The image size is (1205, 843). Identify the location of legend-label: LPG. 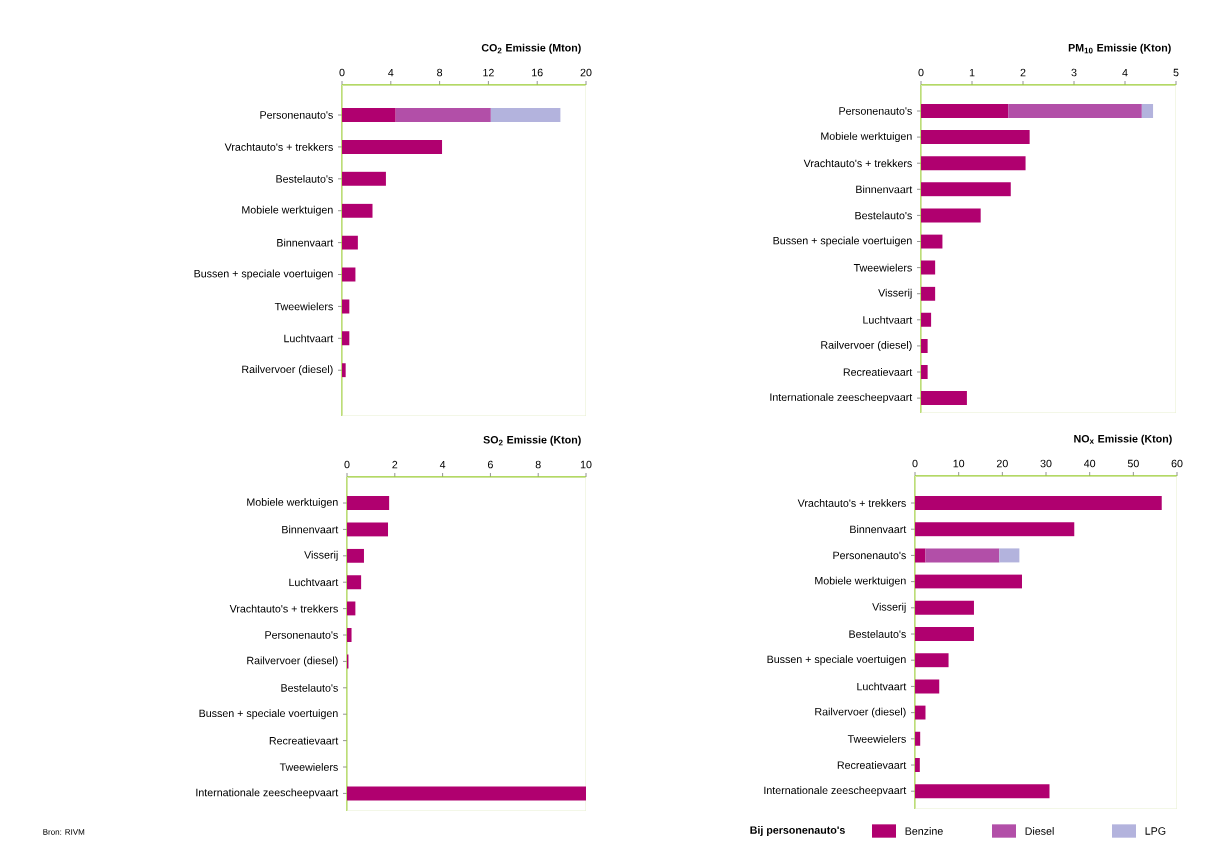
(1155, 831).